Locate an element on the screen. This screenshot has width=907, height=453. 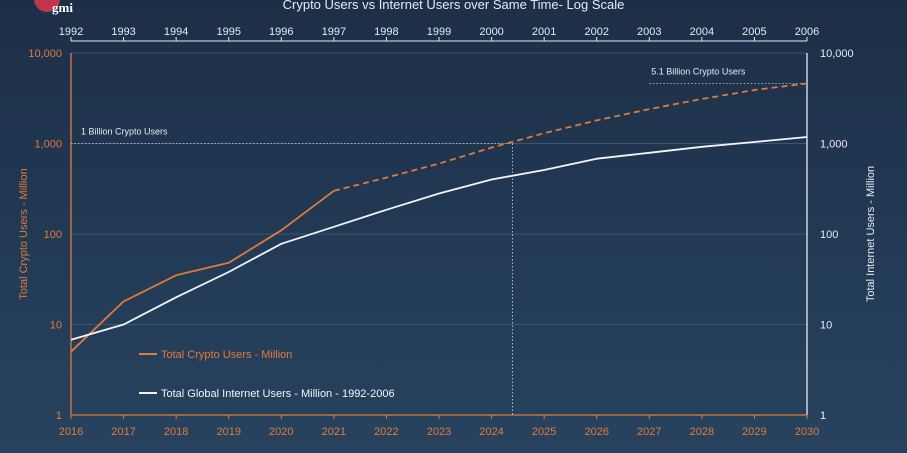
x-tick-label-top: 1996 is located at coordinates (281, 32).